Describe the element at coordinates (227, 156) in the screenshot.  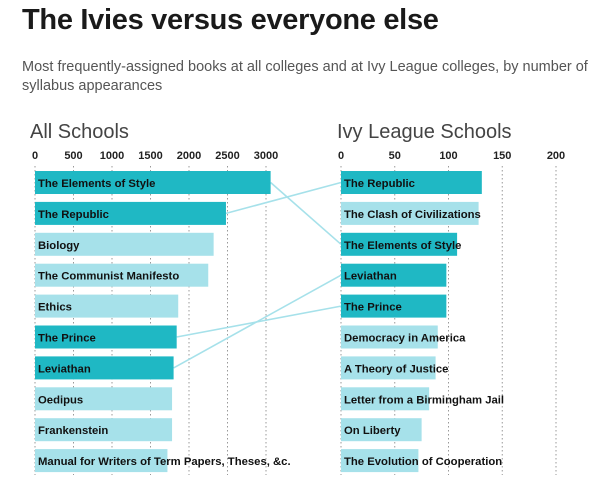
I see `tick-label: 2500` at that location.